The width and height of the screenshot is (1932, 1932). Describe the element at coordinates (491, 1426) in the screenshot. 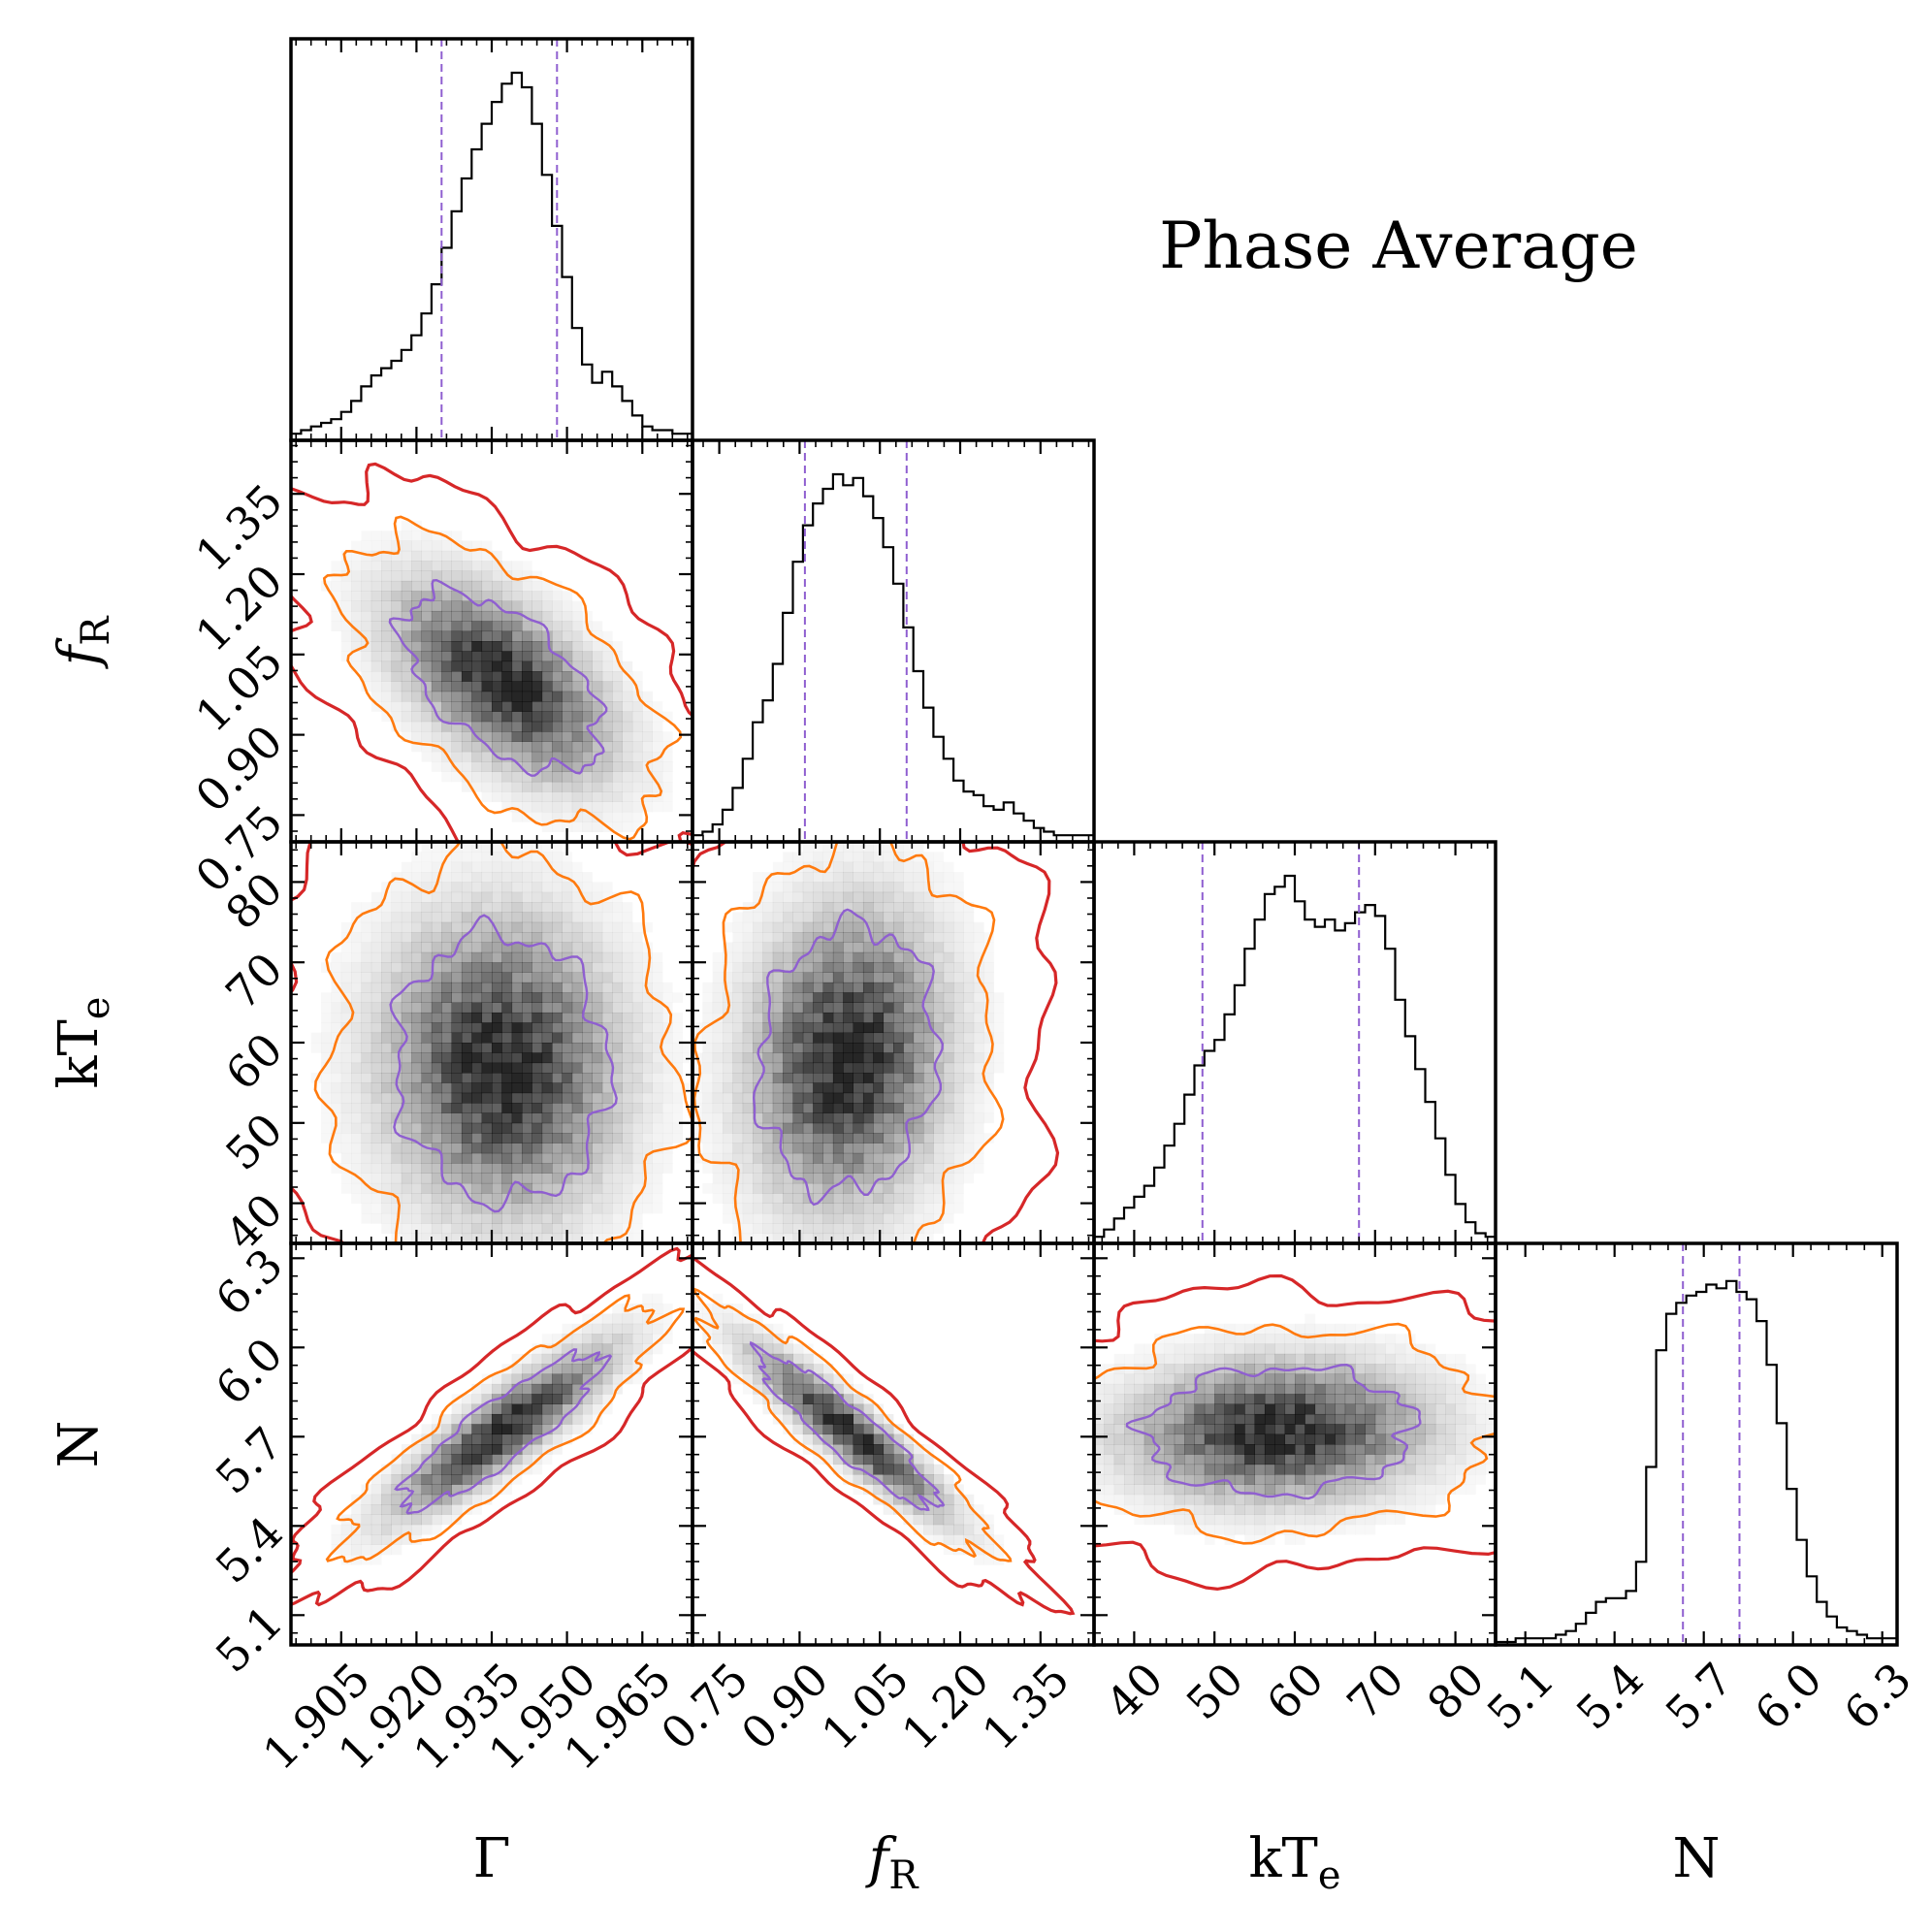

I see `contour-3sigma` at that location.